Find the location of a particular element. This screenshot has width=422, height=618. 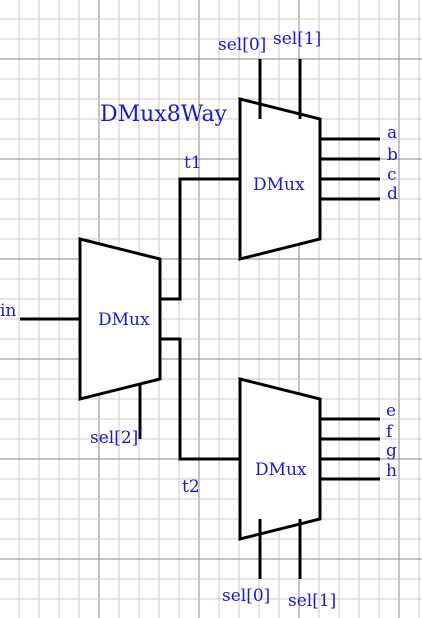

output-label-b: b is located at coordinates (392, 155).